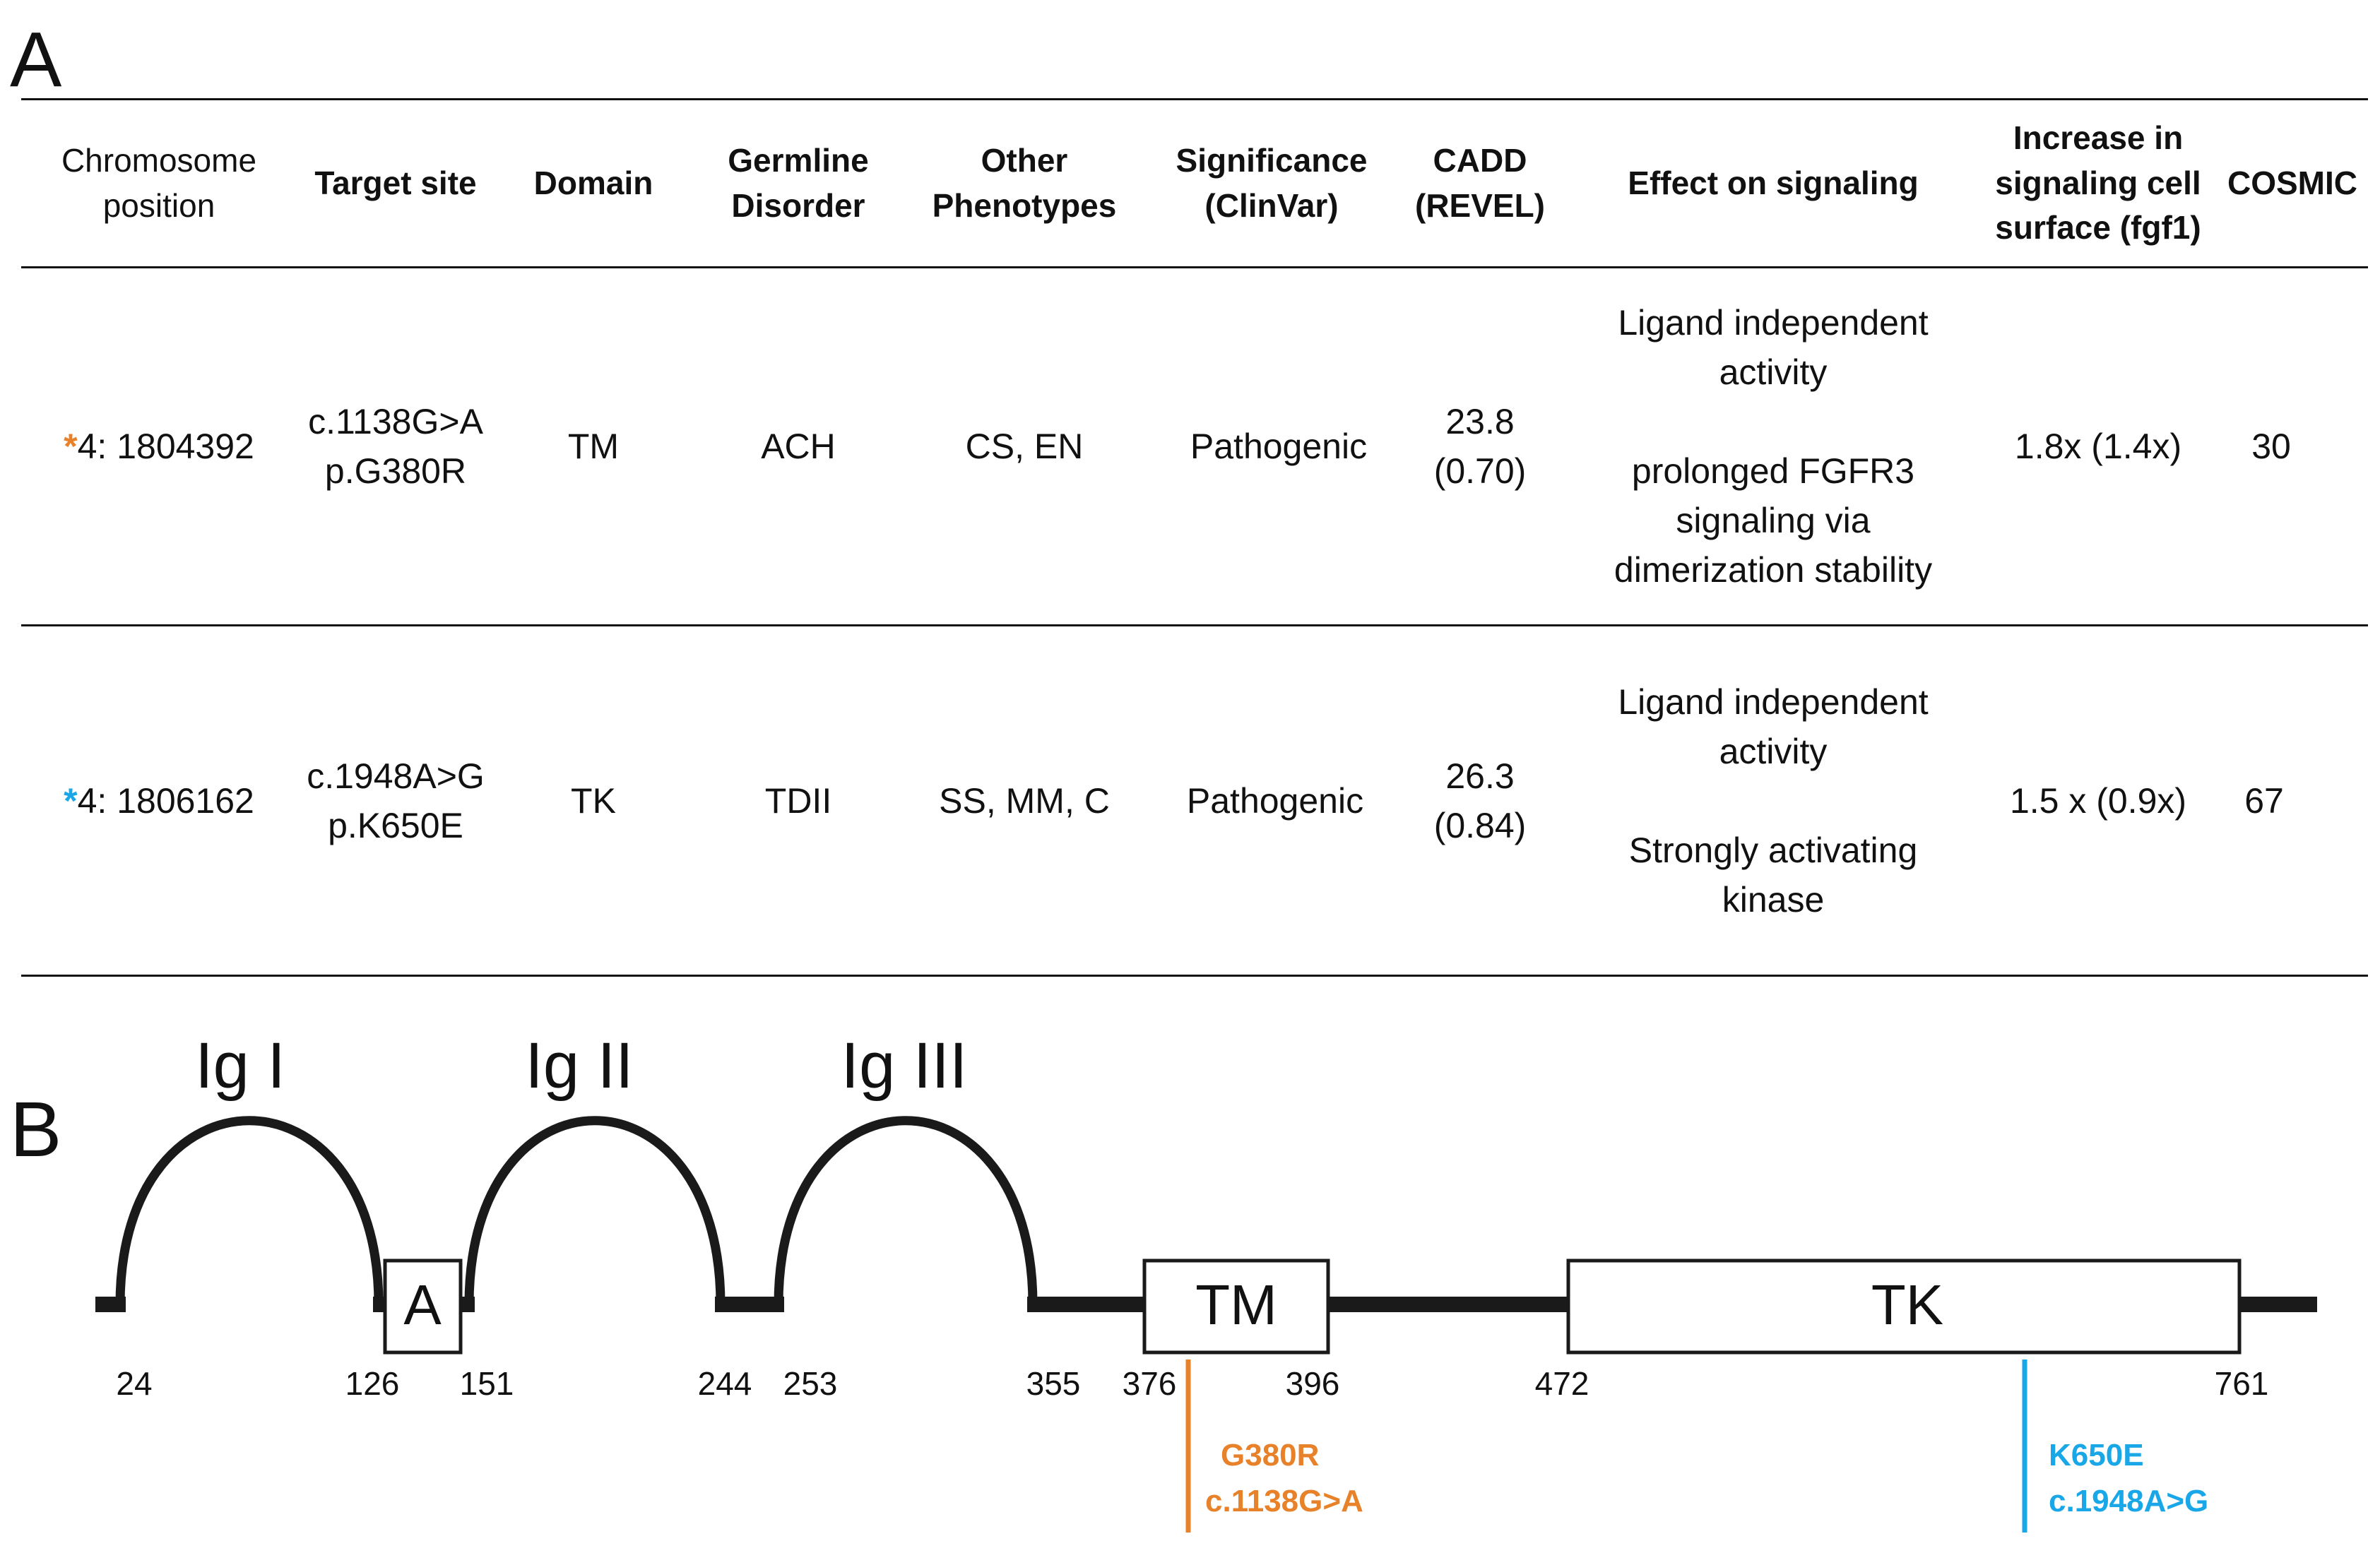 The image size is (2380, 1541). I want to click on tk-domain: TK, so click(1904, 1307).